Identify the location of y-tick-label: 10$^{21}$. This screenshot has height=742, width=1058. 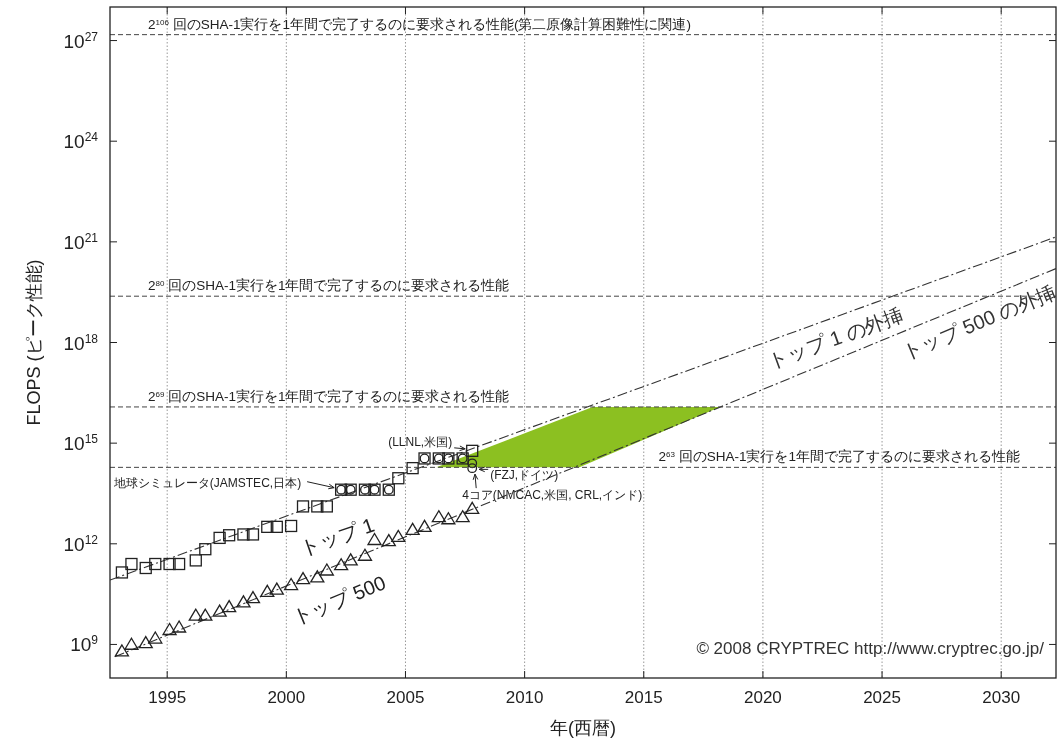
(81, 241).